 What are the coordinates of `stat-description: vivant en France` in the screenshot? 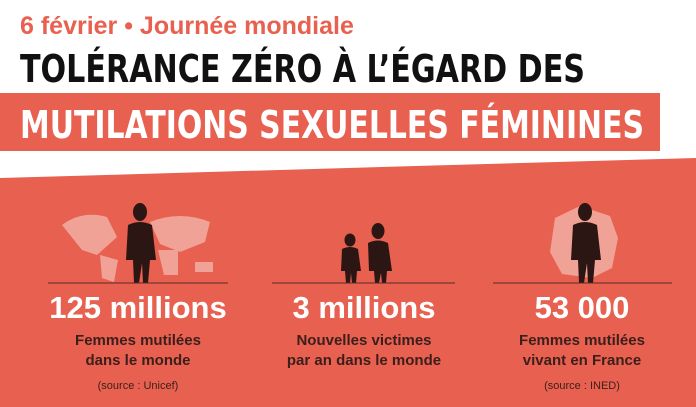 It's located at (582, 360).